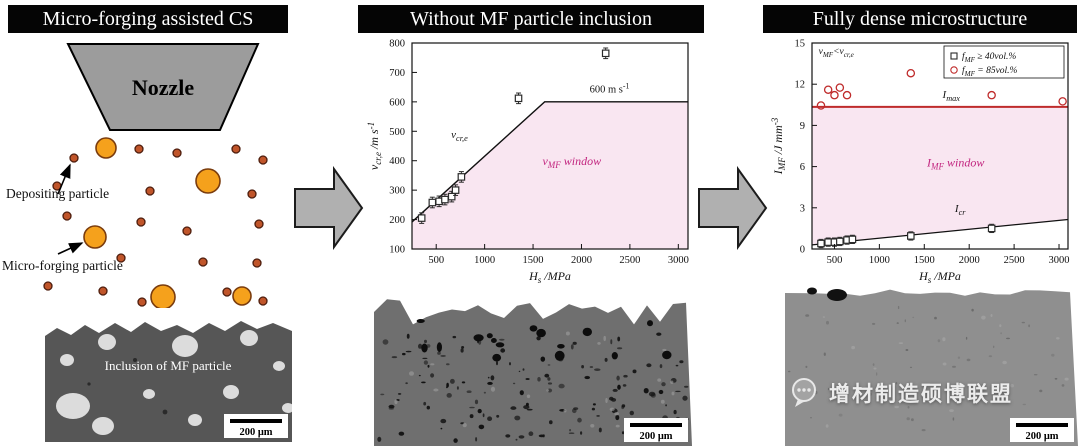 The image size is (1080, 448). I want to click on chart-annotation: IMF window, so click(955, 164).